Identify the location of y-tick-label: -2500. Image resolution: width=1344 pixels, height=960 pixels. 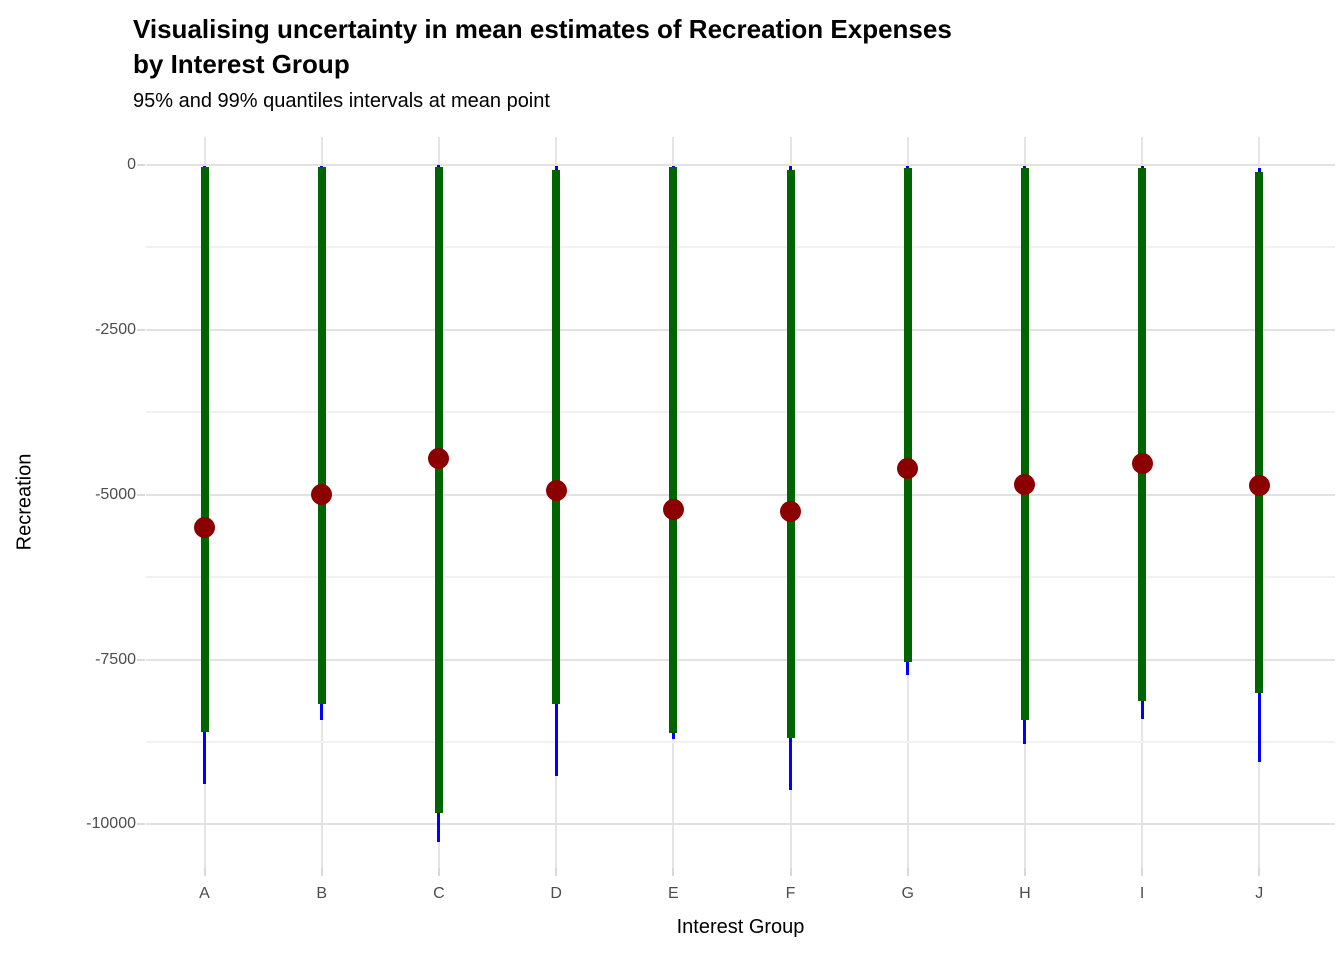
(115, 329).